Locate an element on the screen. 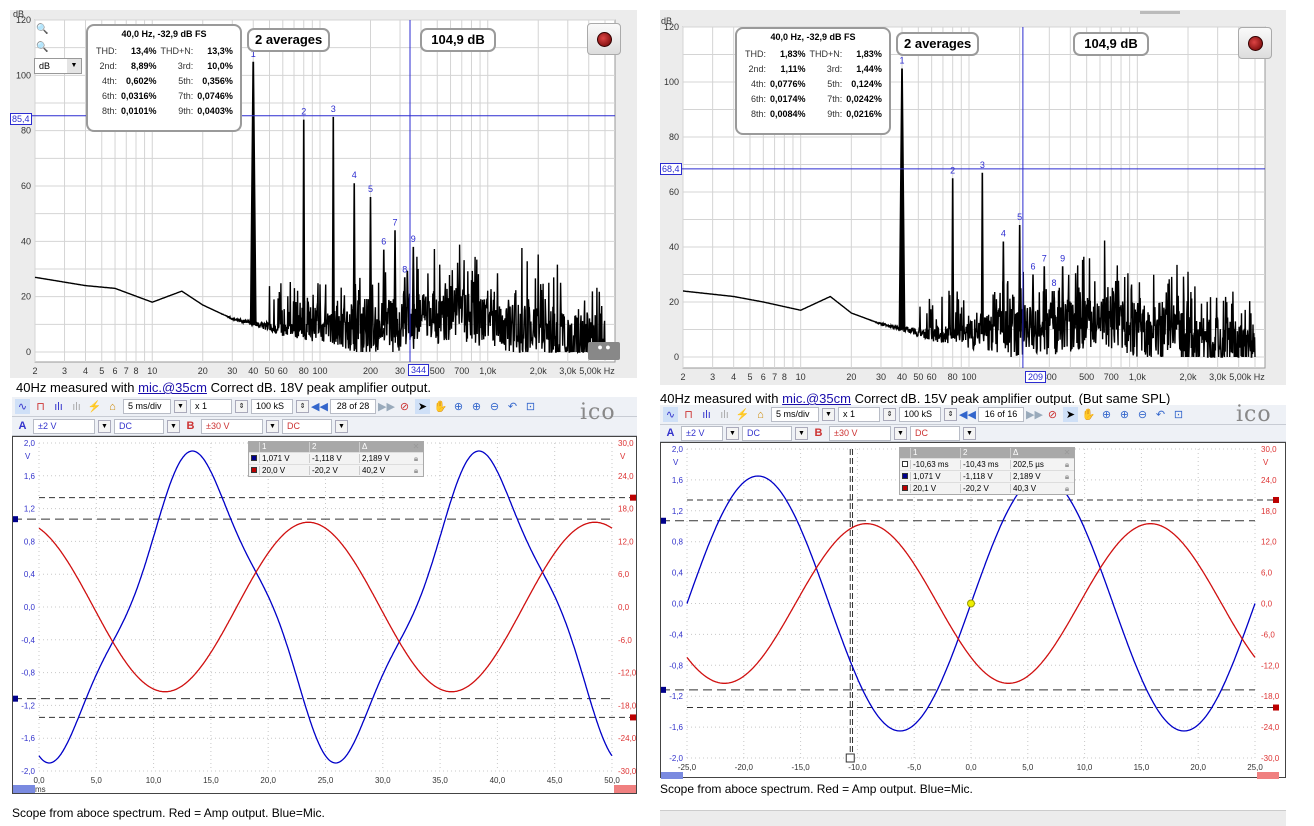 Image resolution: width=1314 pixels, height=826 pixels. x-tick-label: 500 is located at coordinates (1086, 377).